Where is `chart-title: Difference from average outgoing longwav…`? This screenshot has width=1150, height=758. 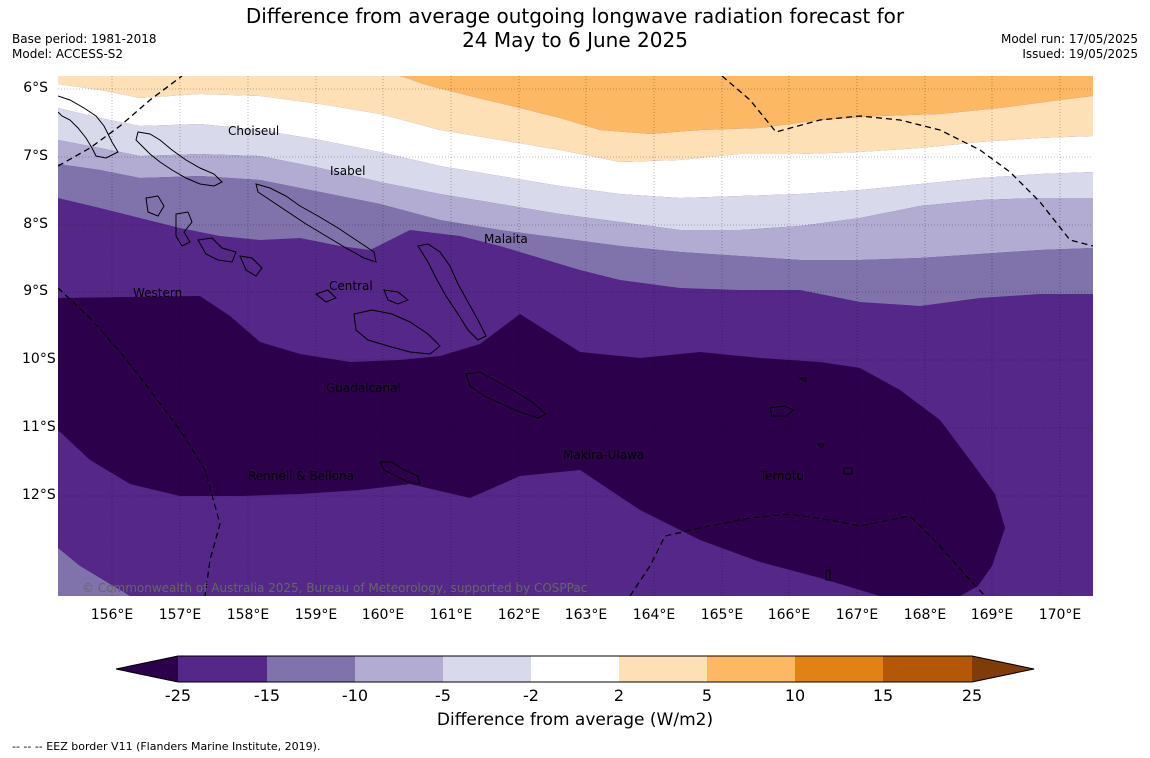 chart-title: Difference from average outgoing longwav… is located at coordinates (575, 28).